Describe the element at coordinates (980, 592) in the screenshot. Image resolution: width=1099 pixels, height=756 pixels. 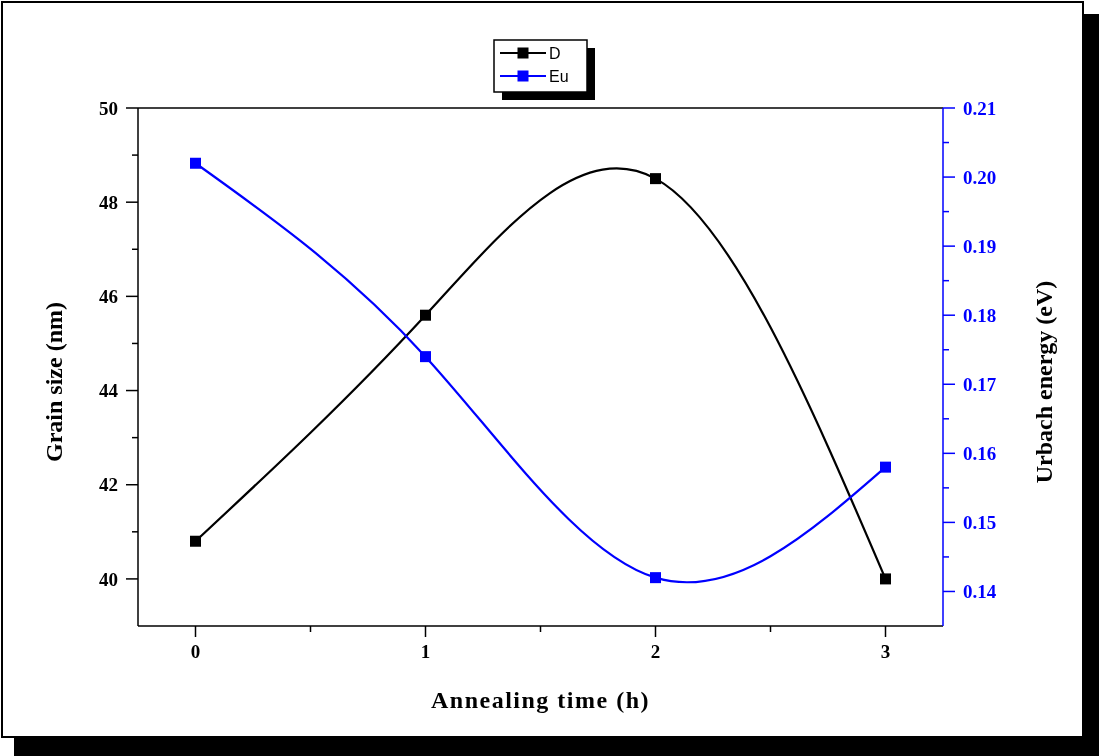
I see `y2-tick-label: 0.14` at that location.